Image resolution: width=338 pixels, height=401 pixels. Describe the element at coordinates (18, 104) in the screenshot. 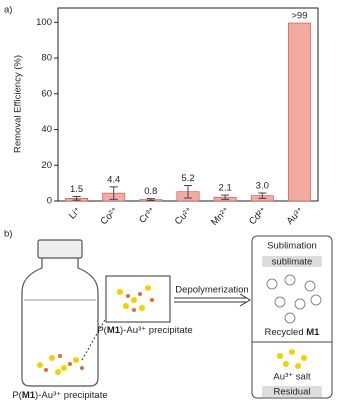

I see `y-axis-label: Removal Efficiency (%)` at that location.